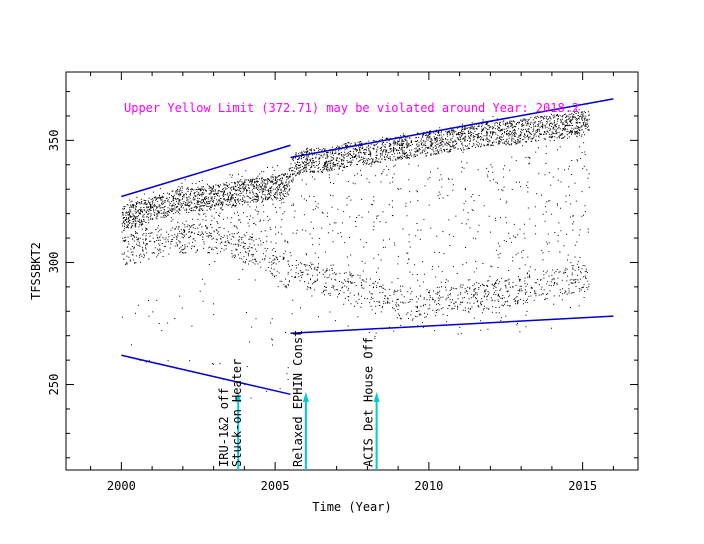 This screenshot has height=544, width=704. I want to click on y-tick-label: 350, so click(54, 141).